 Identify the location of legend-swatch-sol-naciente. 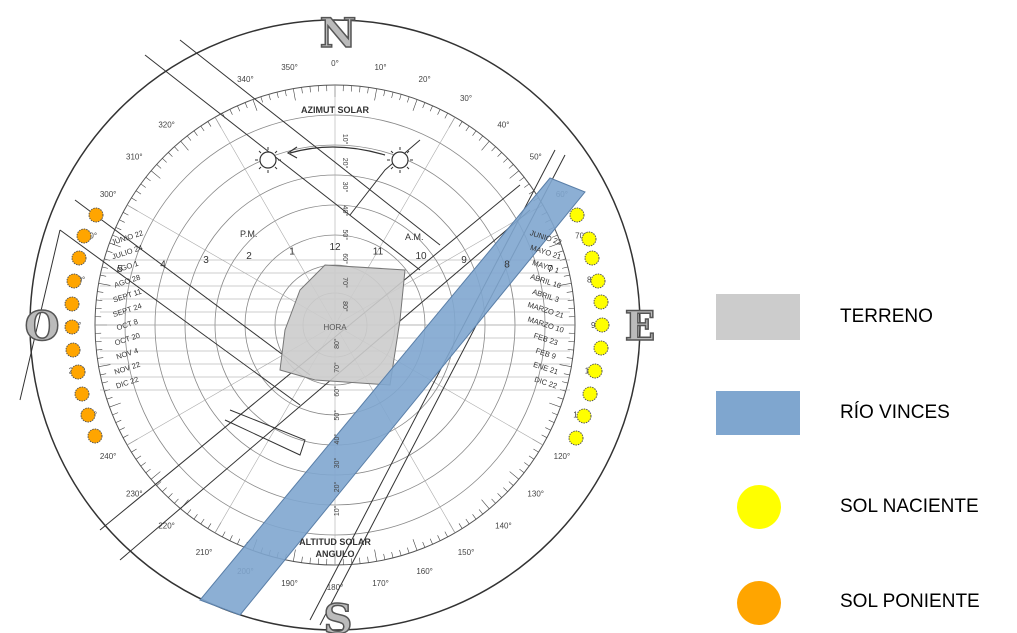
(759, 507).